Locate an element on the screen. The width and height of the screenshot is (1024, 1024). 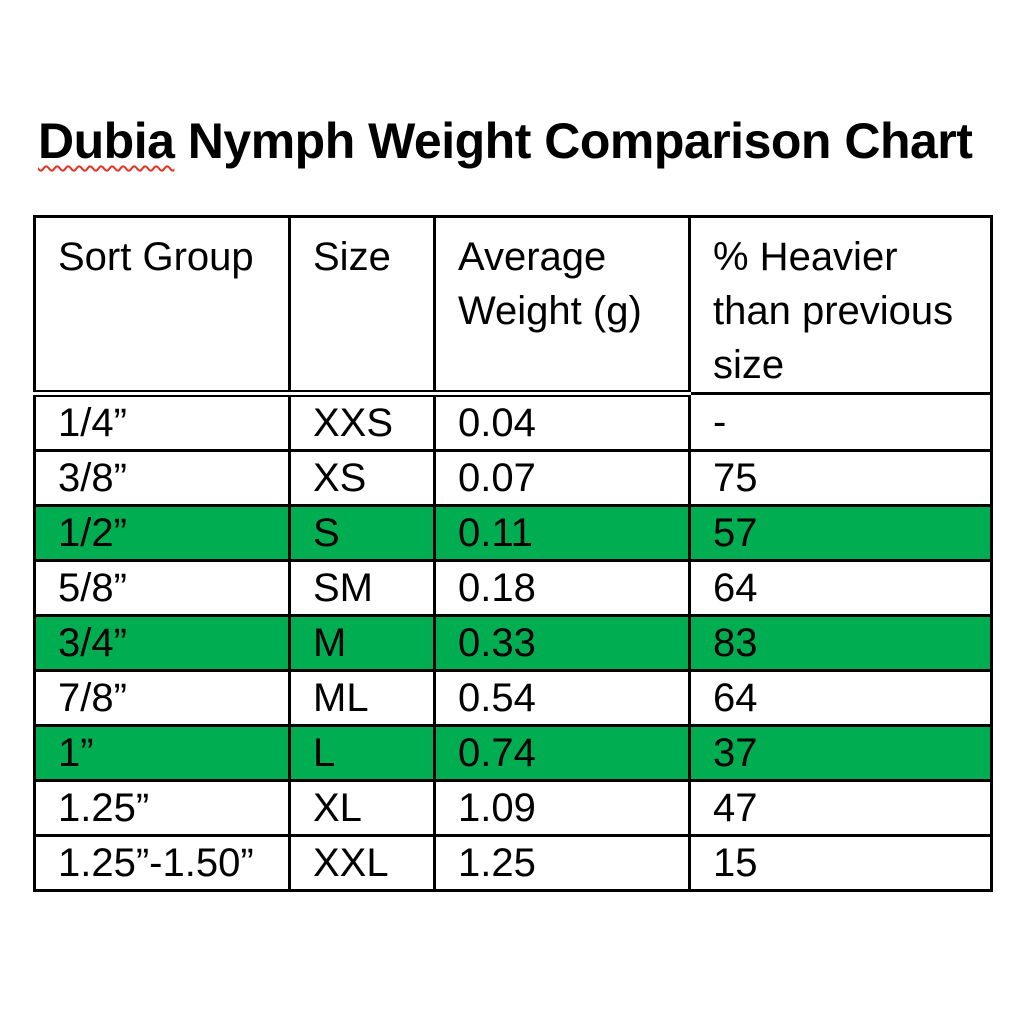
cell-size: ML is located at coordinates (362, 698).